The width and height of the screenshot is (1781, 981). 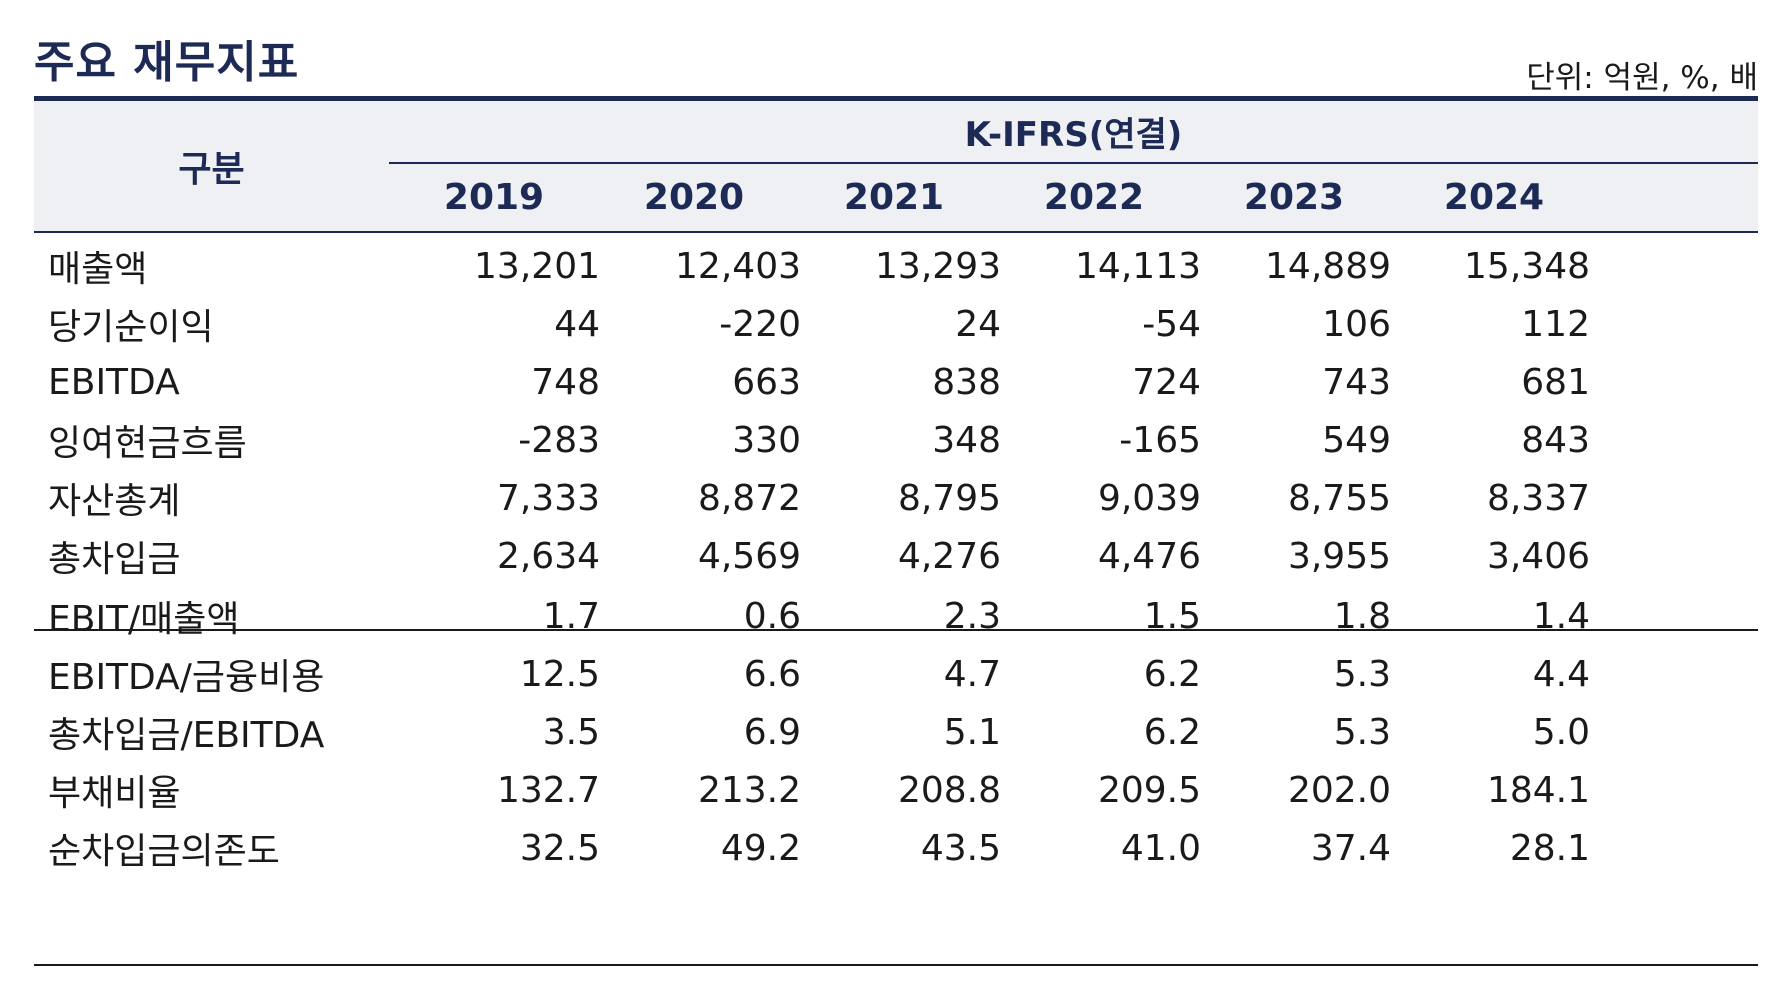 I want to click on table-cell: 2.3, so click(x=972, y=616).